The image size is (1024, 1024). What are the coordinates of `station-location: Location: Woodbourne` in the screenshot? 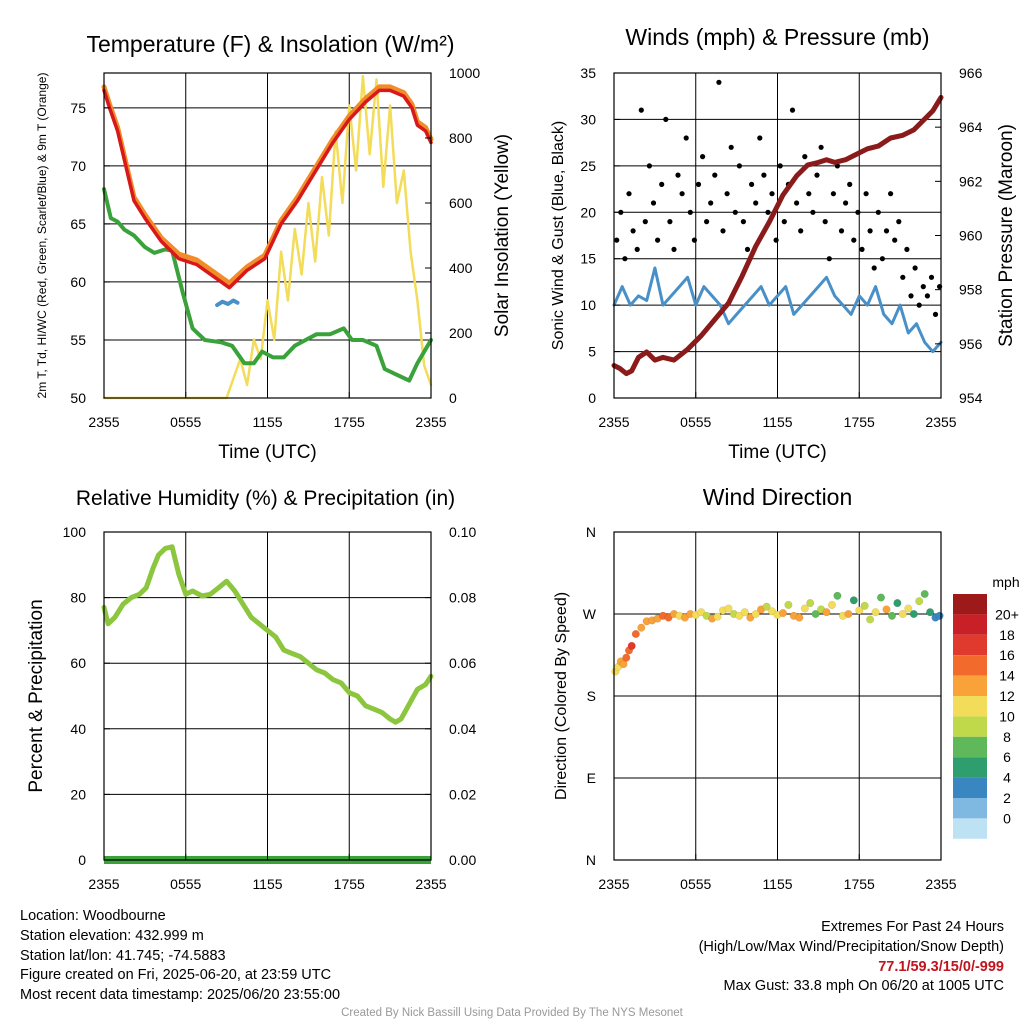 It's located at (93, 916).